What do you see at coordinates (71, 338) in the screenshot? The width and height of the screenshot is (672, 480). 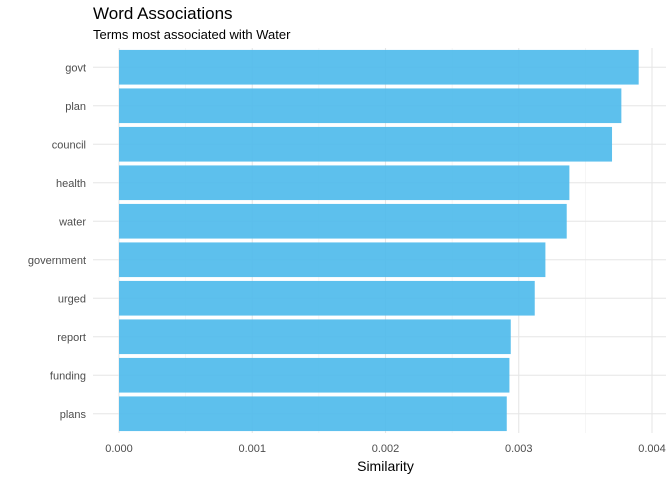 I see `y-tick-label: report` at bounding box center [71, 338].